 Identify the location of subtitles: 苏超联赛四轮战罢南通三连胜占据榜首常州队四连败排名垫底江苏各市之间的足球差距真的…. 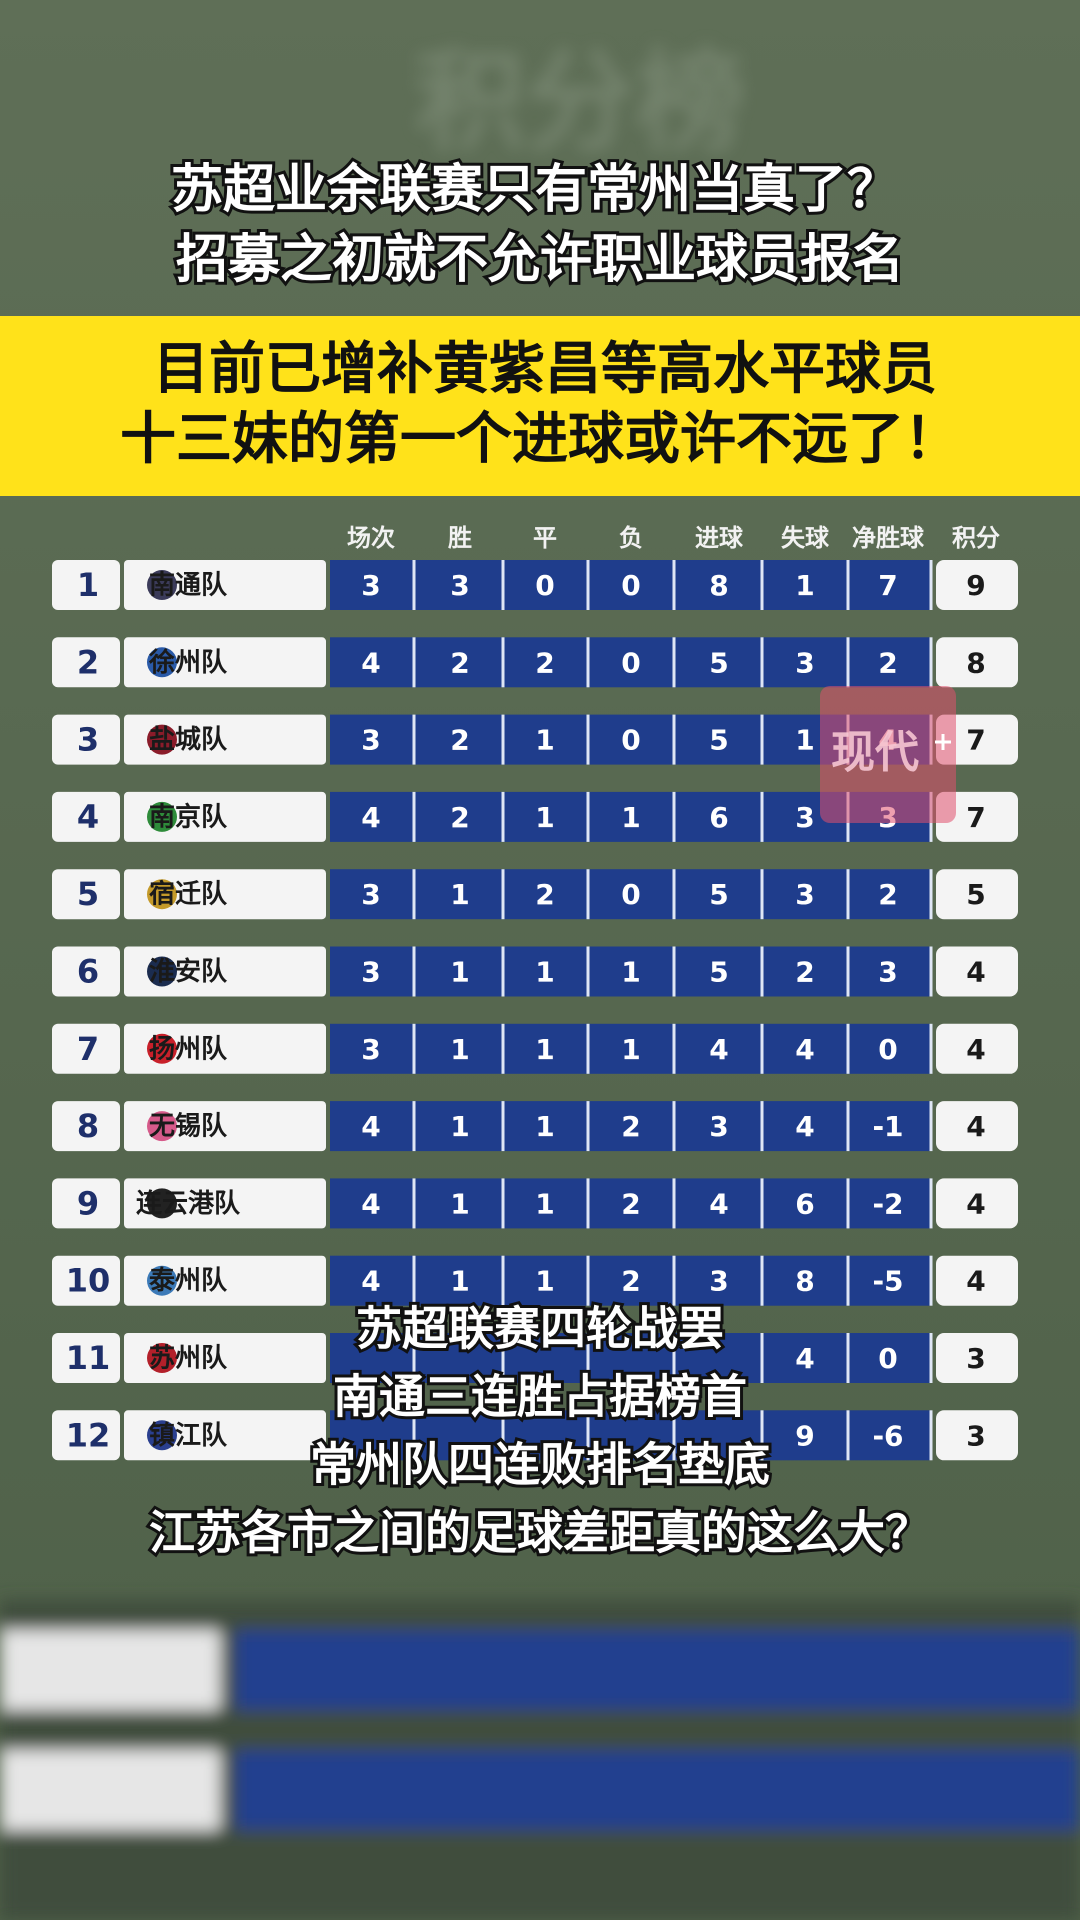
(540, 1431).